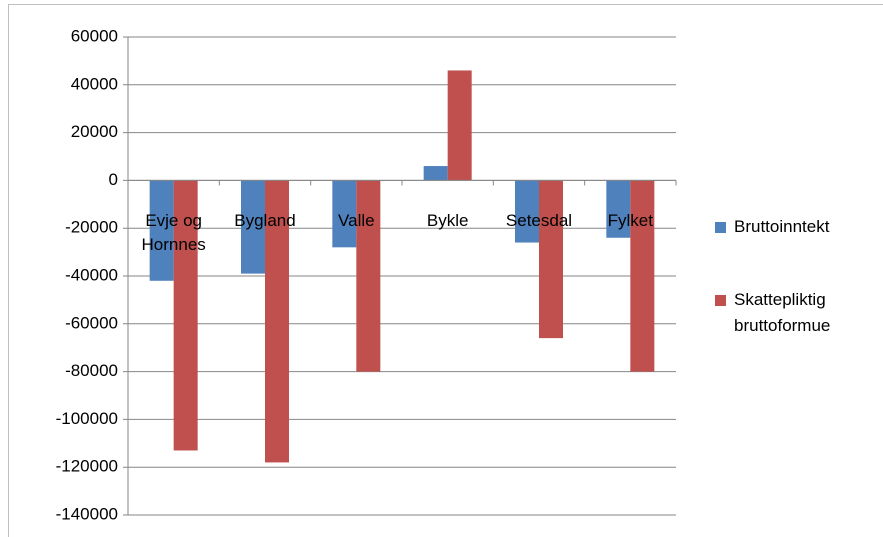  I want to click on x-tick-label: Fylket, so click(630, 221).